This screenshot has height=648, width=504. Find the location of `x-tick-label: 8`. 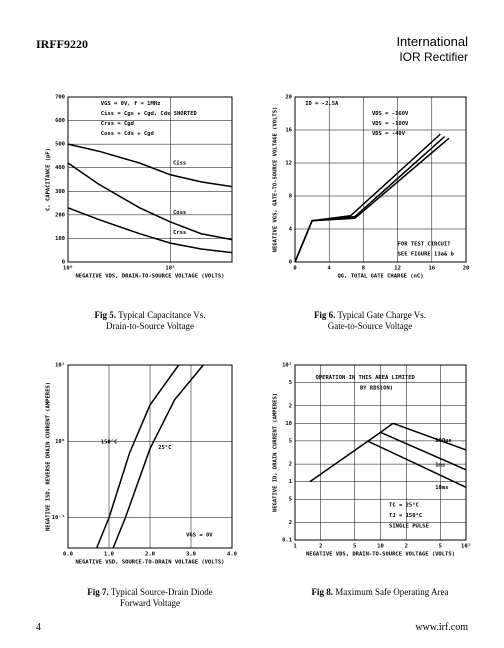

x-tick-label: 8 is located at coordinates (363, 269).